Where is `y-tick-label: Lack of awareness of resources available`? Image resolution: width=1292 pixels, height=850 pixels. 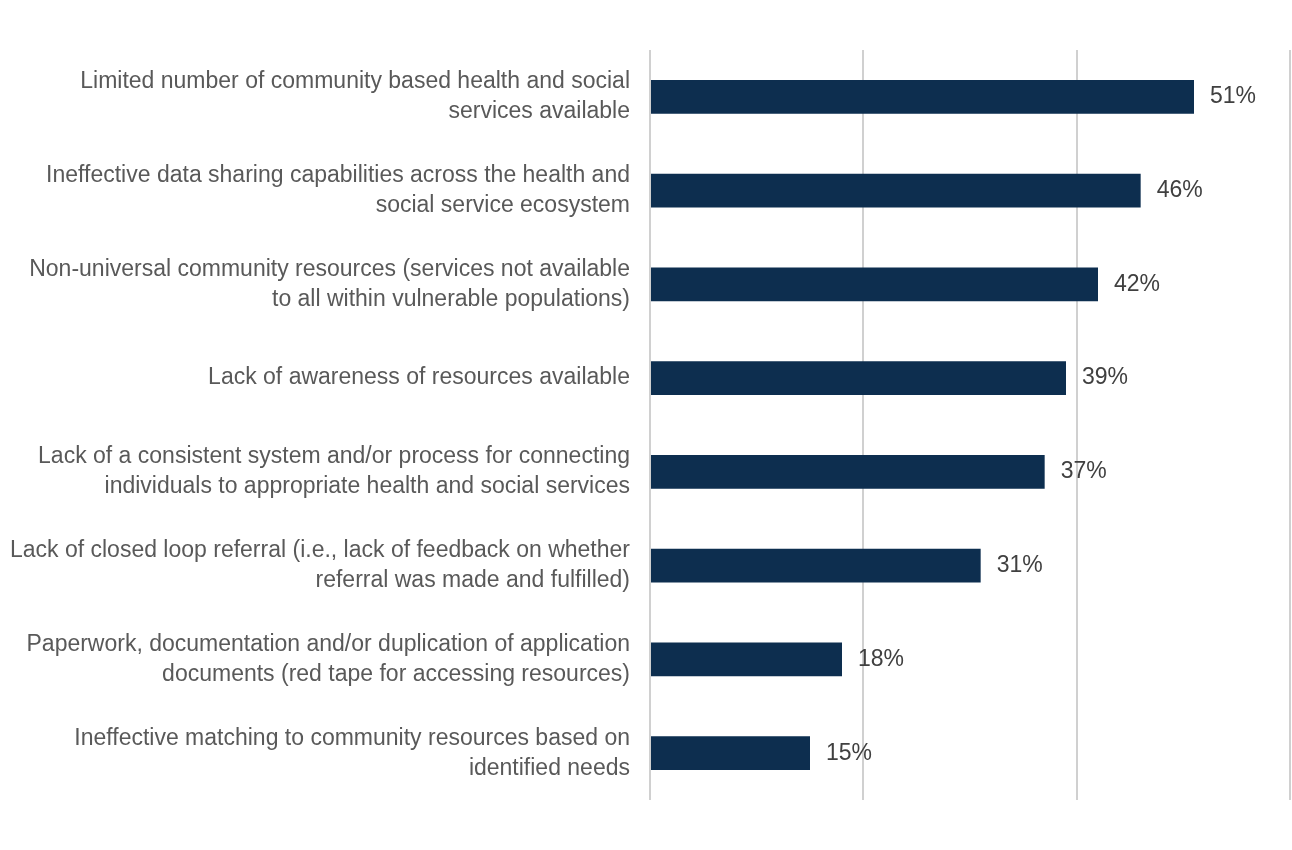 y-tick-label: Lack of awareness of resources available is located at coordinates (419, 376).